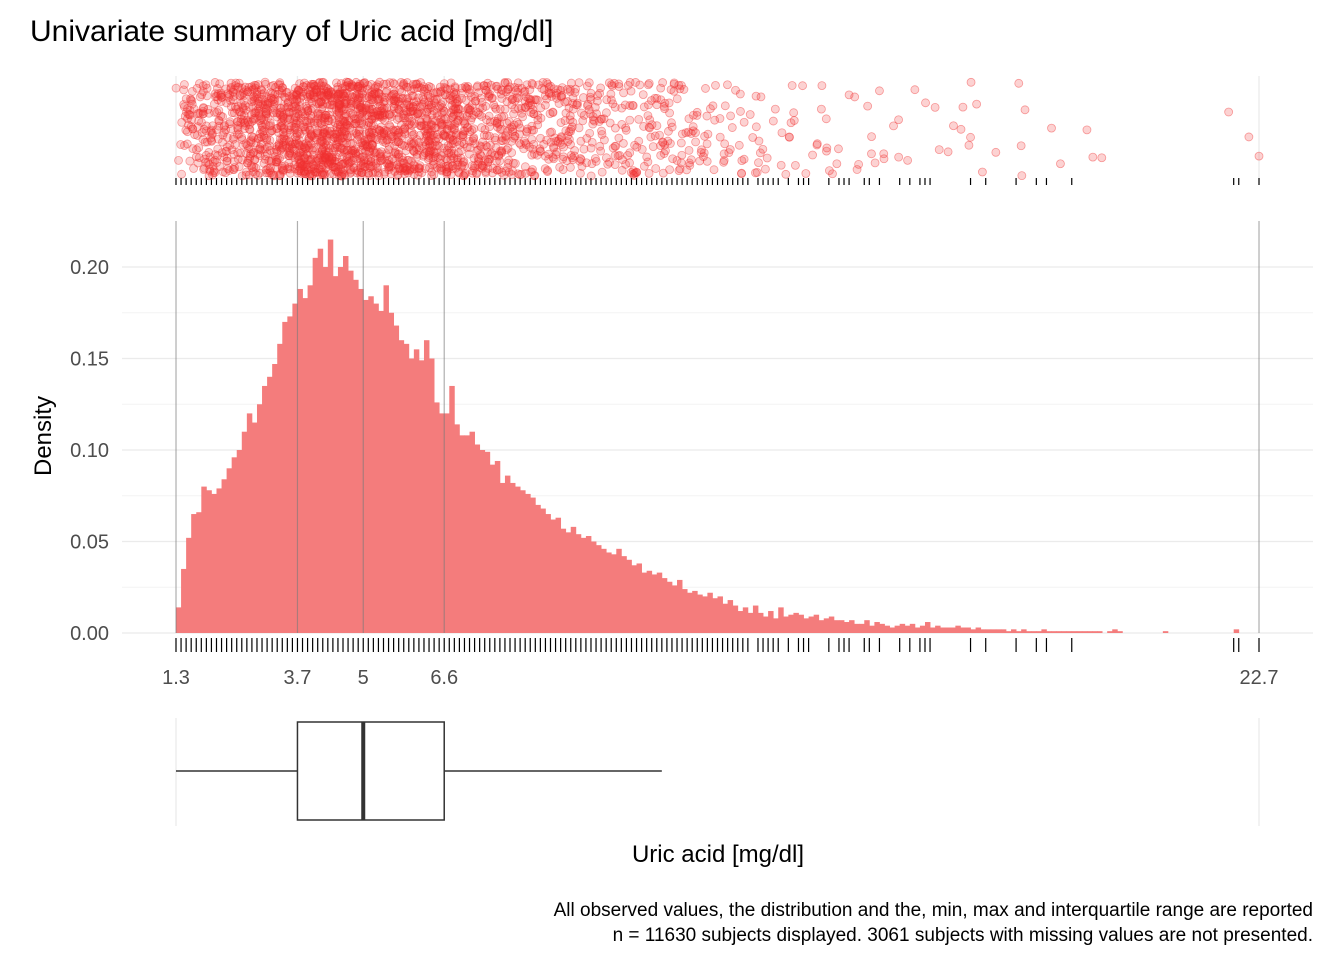 The image size is (1344, 960). Describe the element at coordinates (363, 678) in the screenshot. I see `x-tick-label: 5` at that location.